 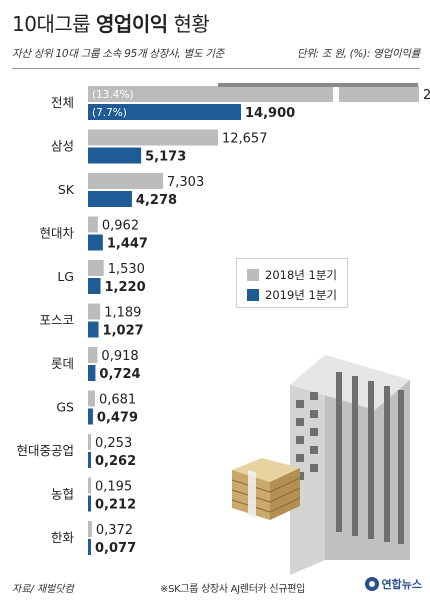 I want to click on legend-swatch-2018, so click(x=253, y=275).